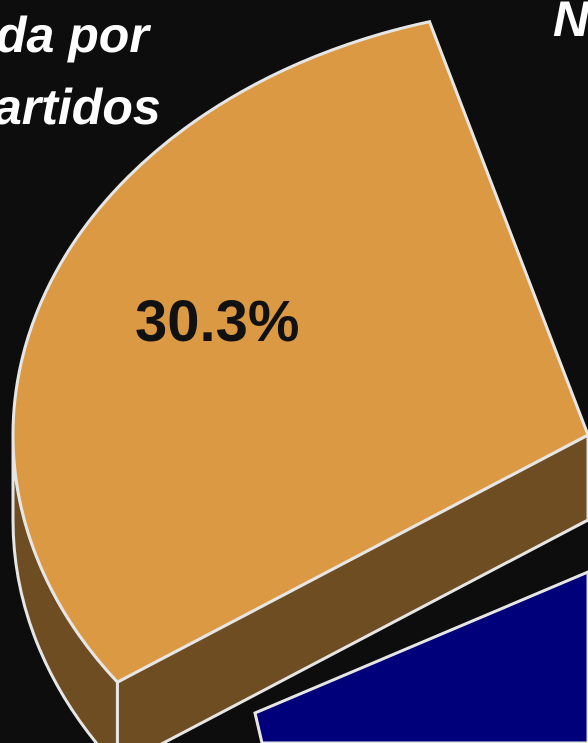 Image resolution: width=588 pixels, height=743 pixels. Describe the element at coordinates (570, 23) in the screenshot. I see `title-fragment: N` at that location.